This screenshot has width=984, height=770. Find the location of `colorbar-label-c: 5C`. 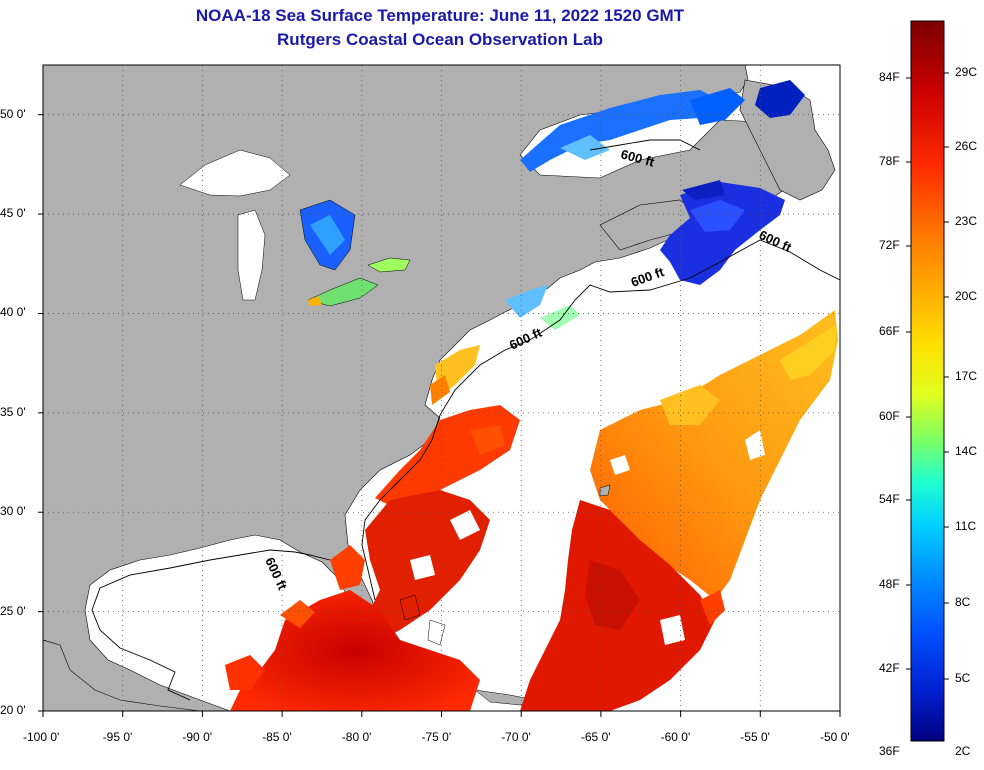

colorbar-label-c: 5C is located at coordinates (963, 678).